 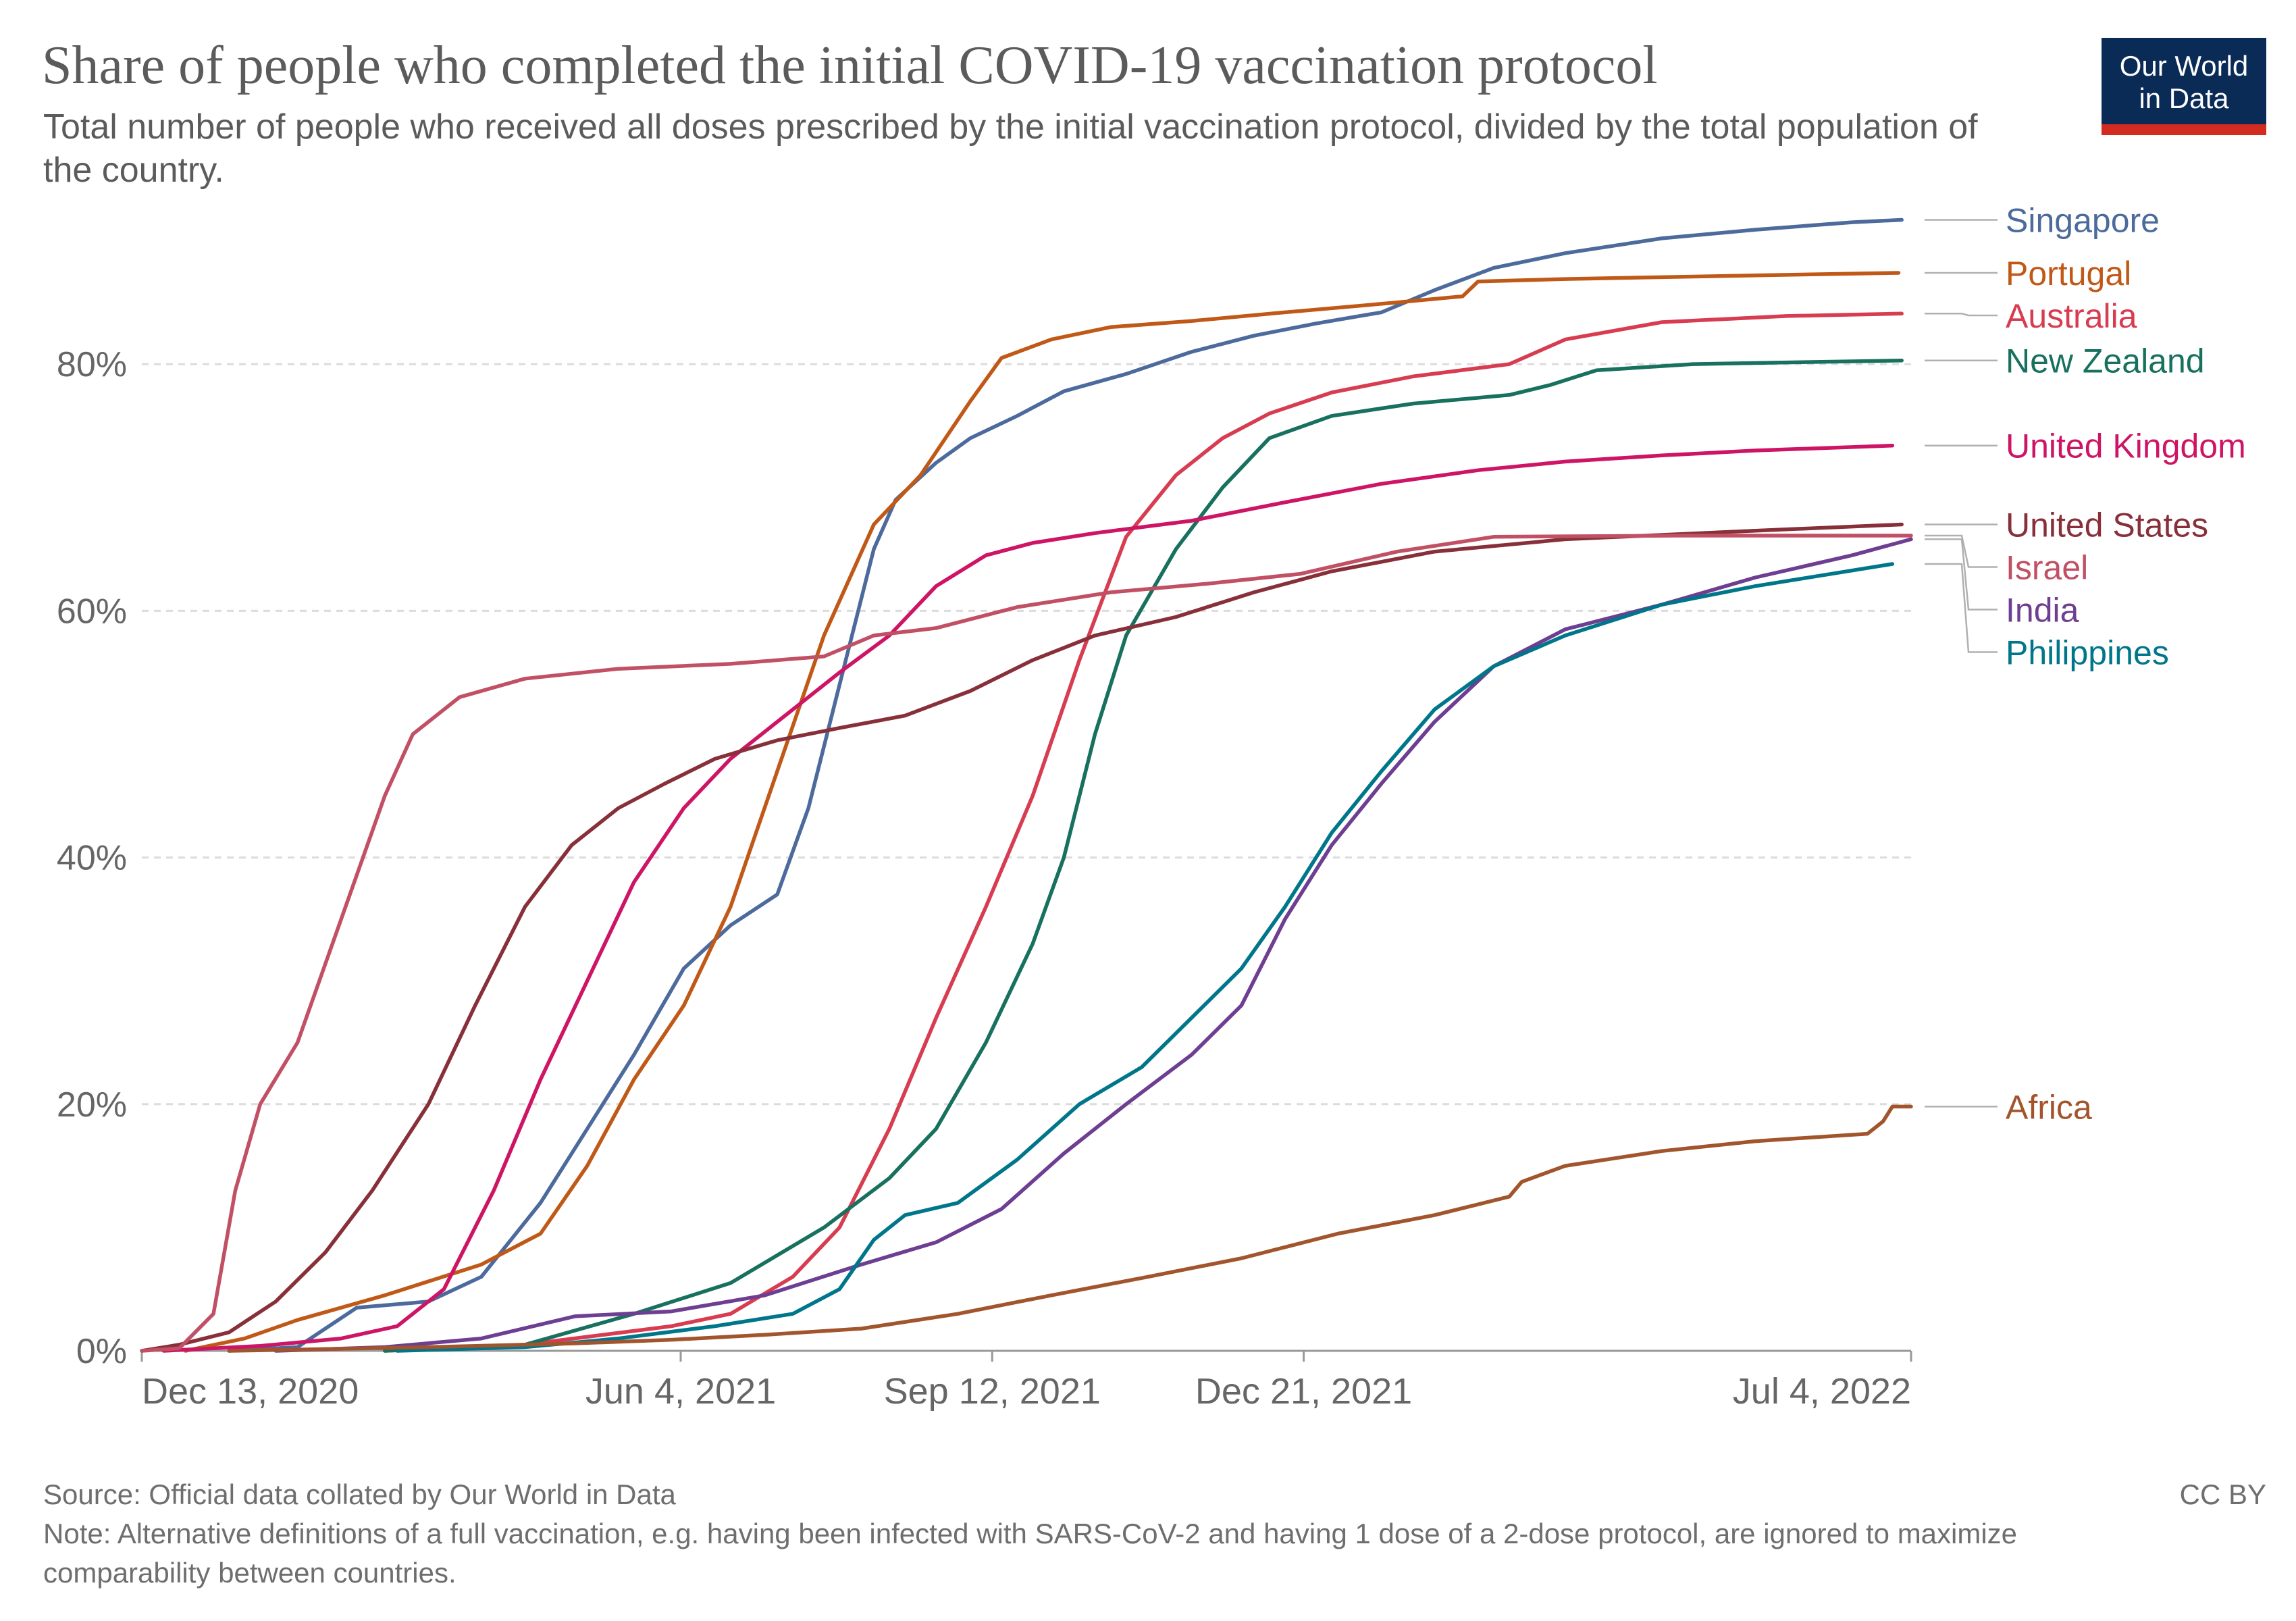 What do you see at coordinates (2049, 1107) in the screenshot?
I see `legend-label-africa: Africa` at bounding box center [2049, 1107].